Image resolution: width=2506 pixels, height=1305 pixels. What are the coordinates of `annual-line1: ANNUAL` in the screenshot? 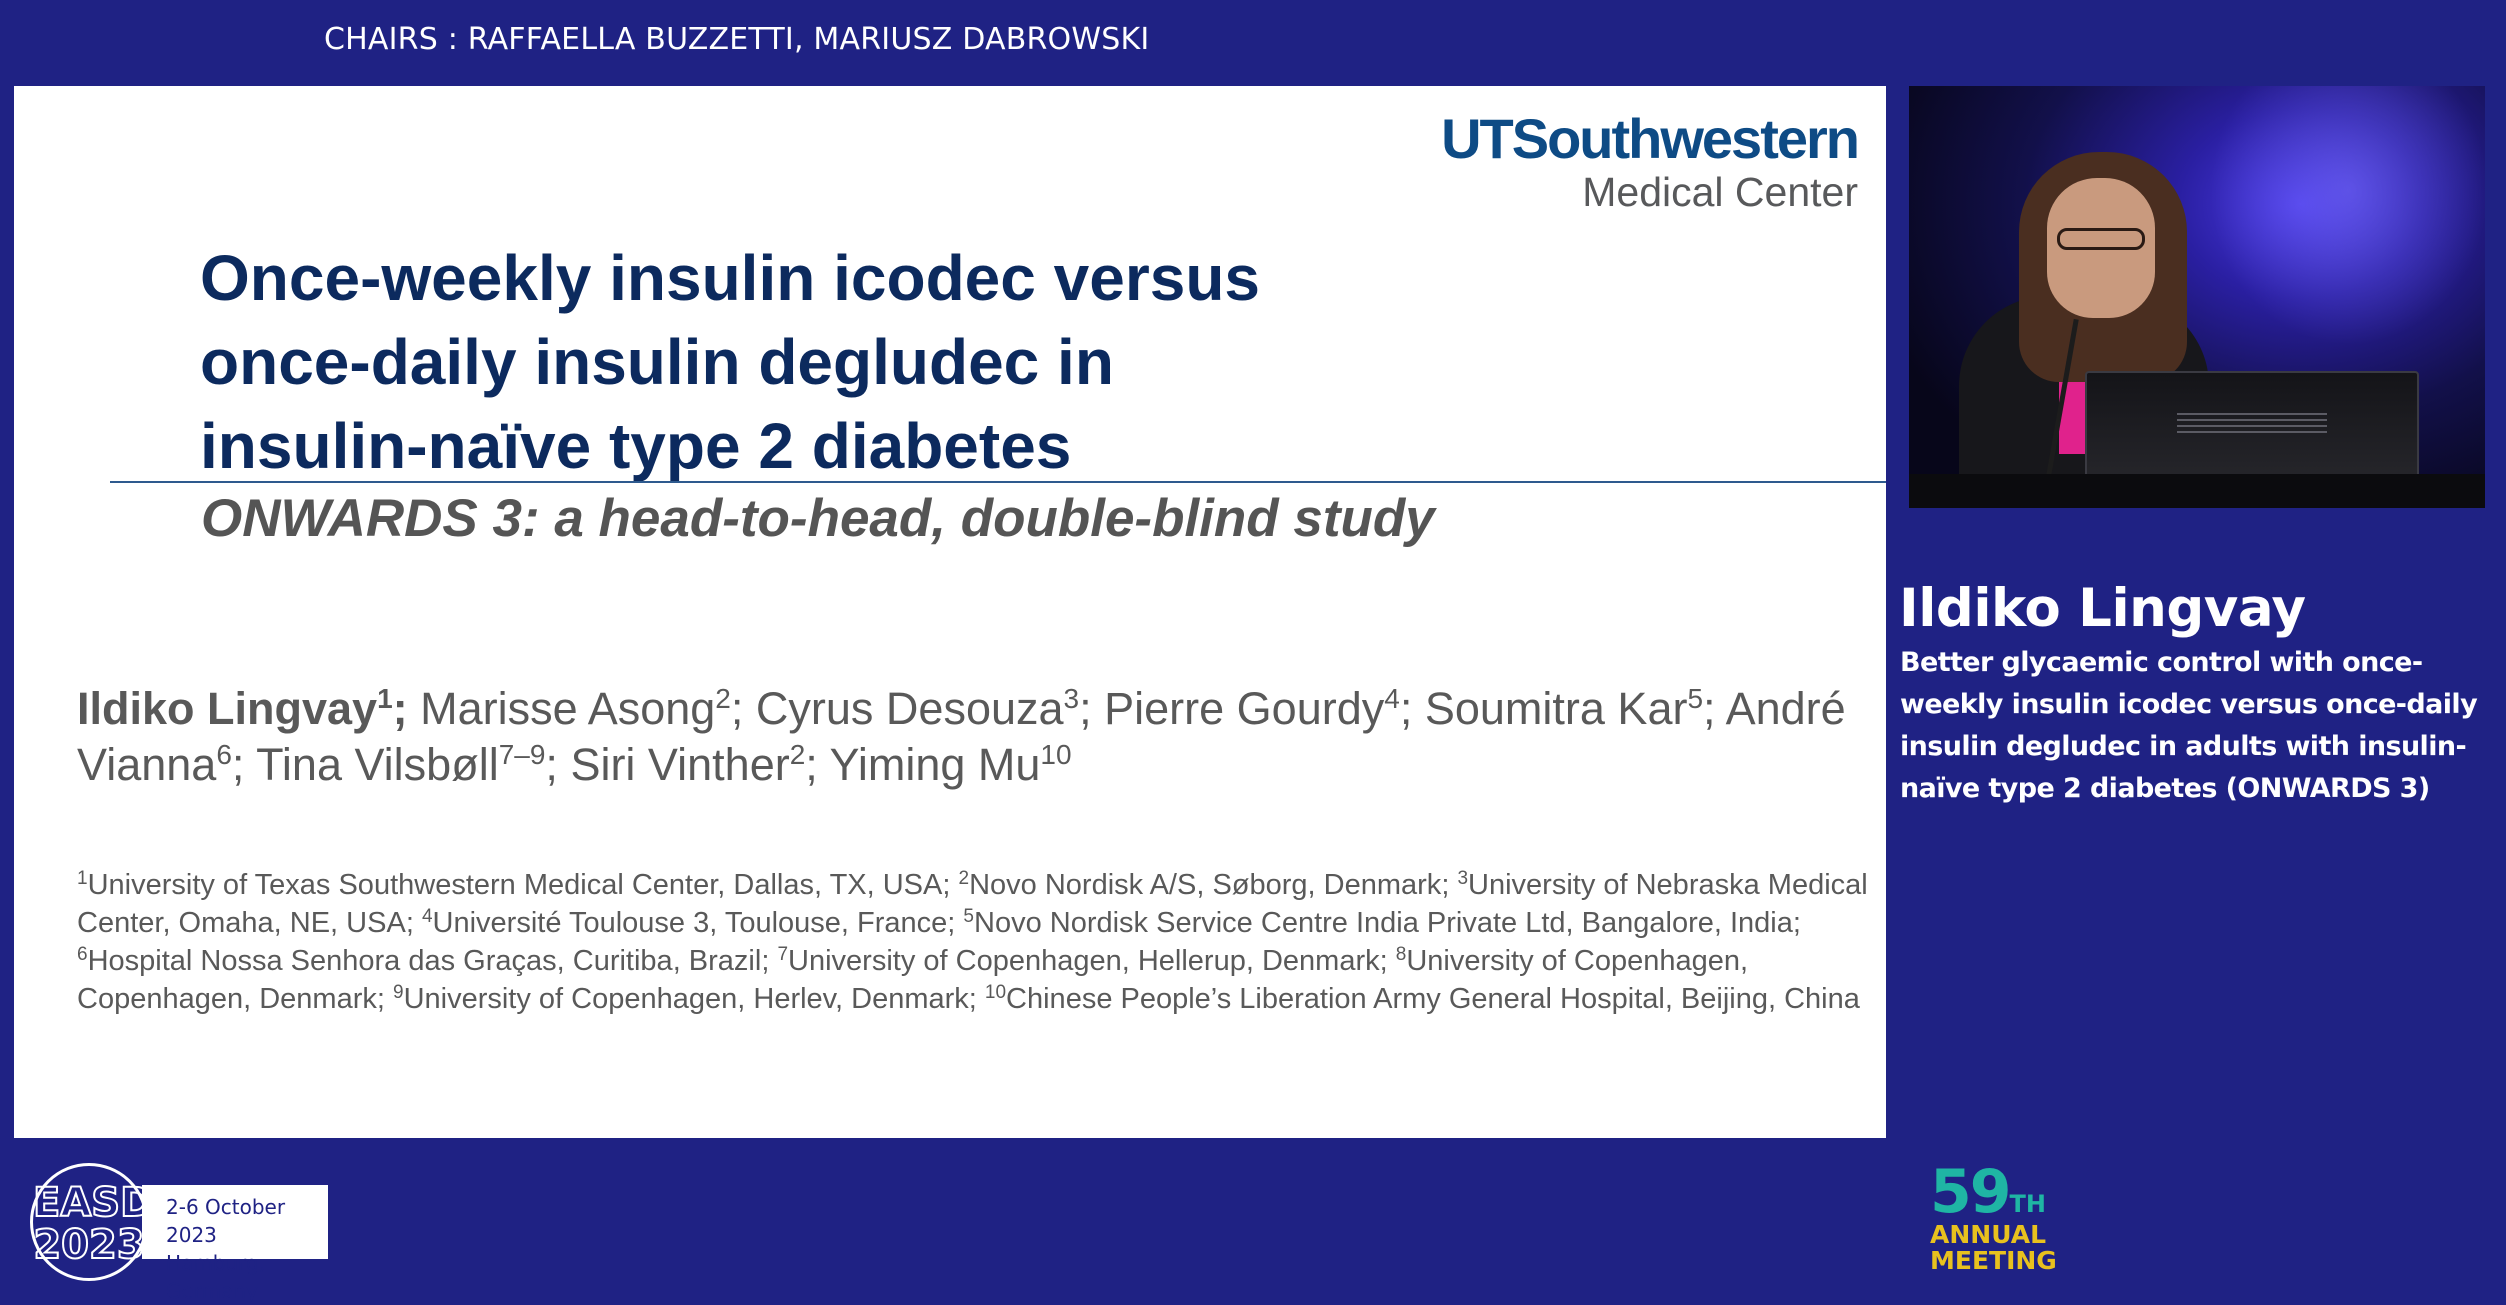 It's located at (1988, 1234).